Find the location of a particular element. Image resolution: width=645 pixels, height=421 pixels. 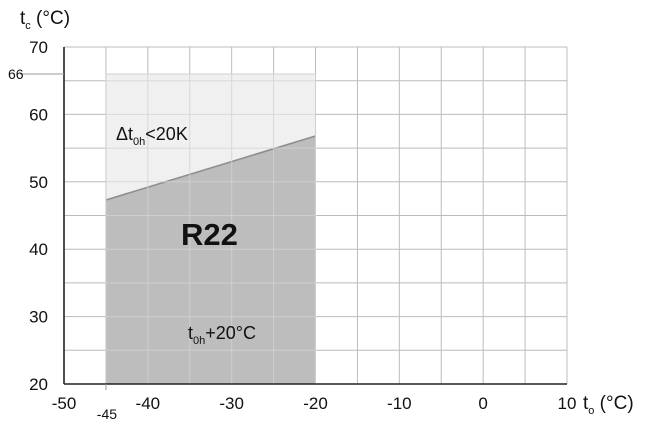

x-axis-title-main: t is located at coordinates (586, 403).